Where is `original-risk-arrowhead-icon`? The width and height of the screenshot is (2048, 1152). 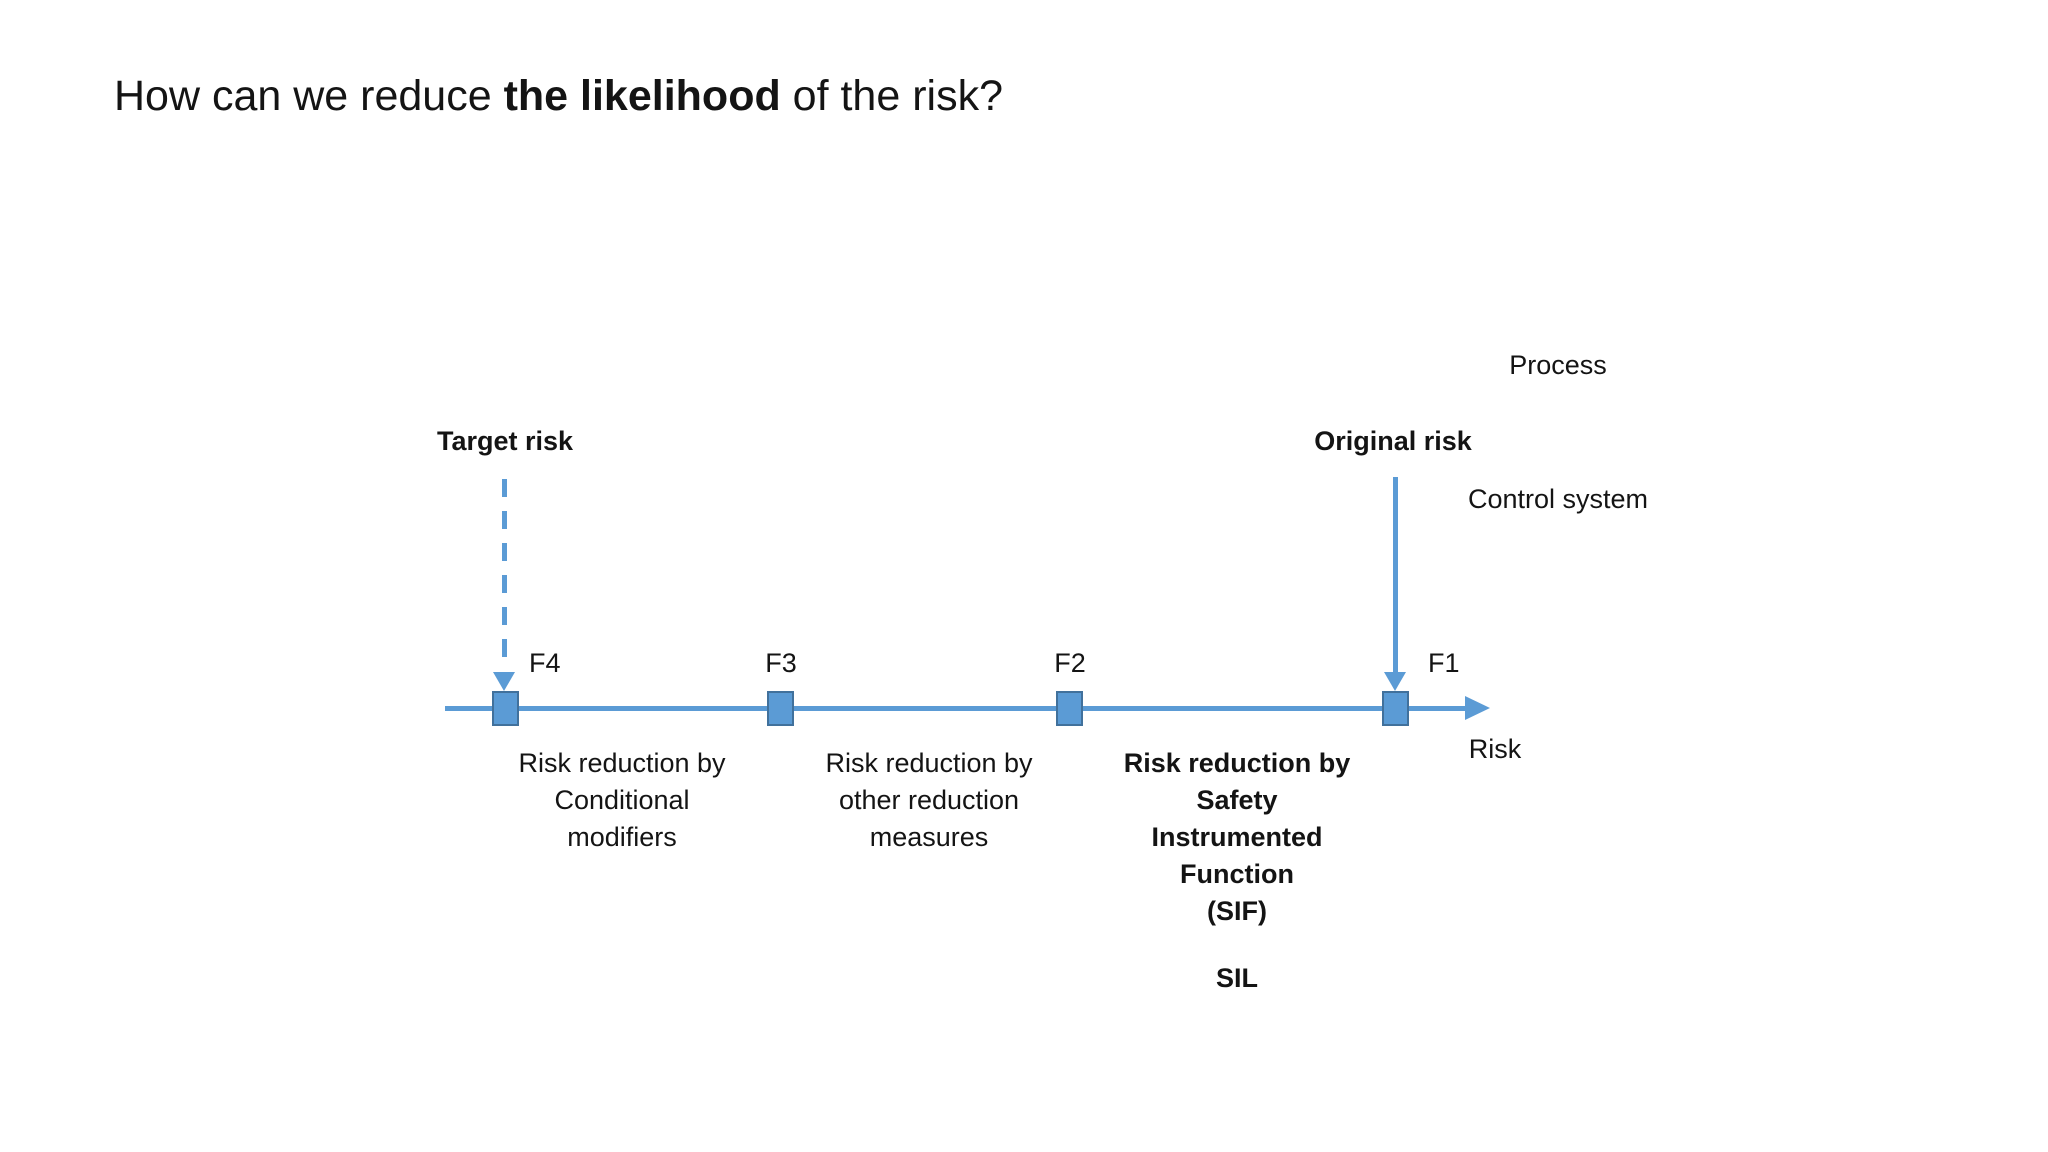 original-risk-arrowhead-icon is located at coordinates (1395, 681).